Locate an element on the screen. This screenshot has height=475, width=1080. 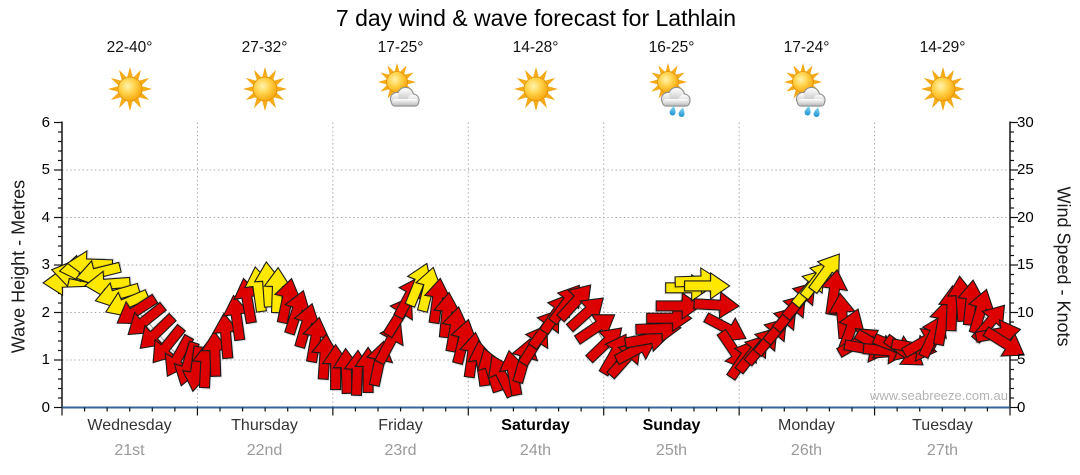
temperature-range-label: 16-25° is located at coordinates (671, 47).